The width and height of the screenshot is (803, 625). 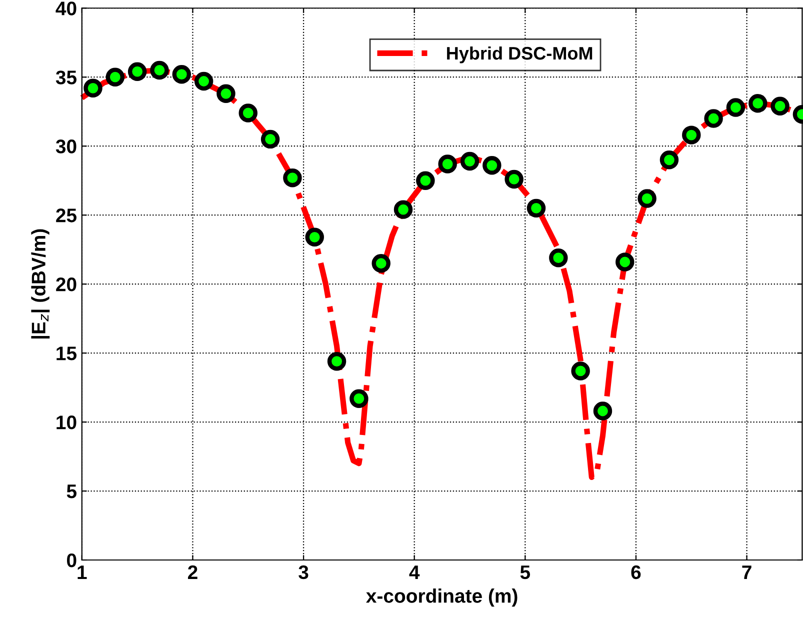 What do you see at coordinates (66, 147) in the screenshot?
I see `y-tick-label: 30` at bounding box center [66, 147].